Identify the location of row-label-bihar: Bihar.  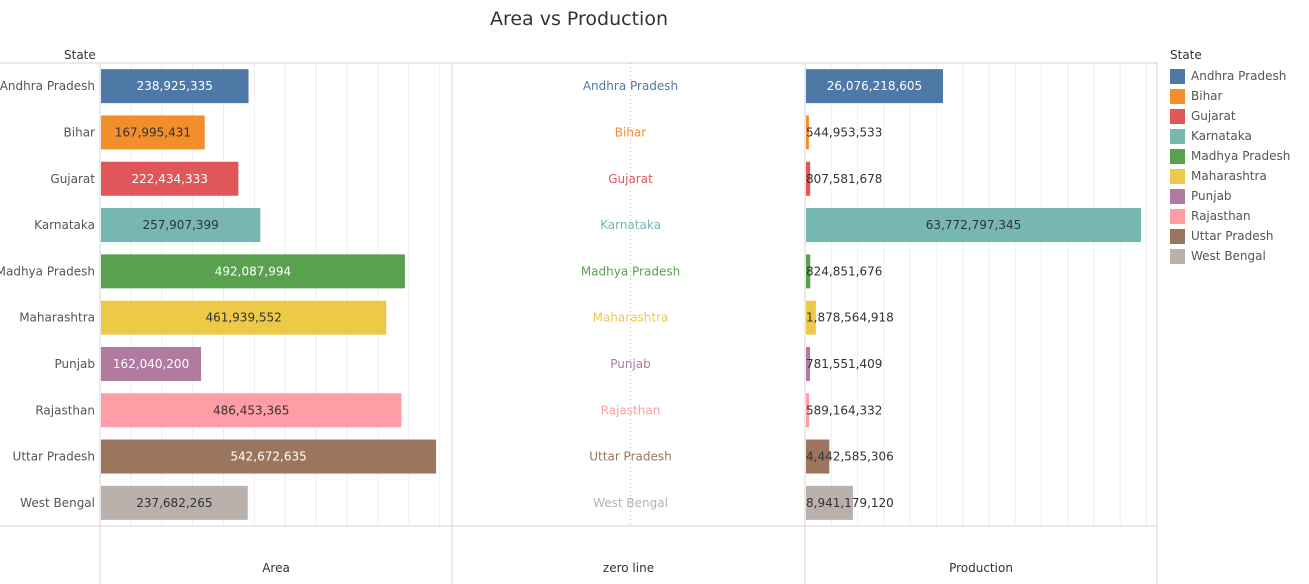
(80, 132).